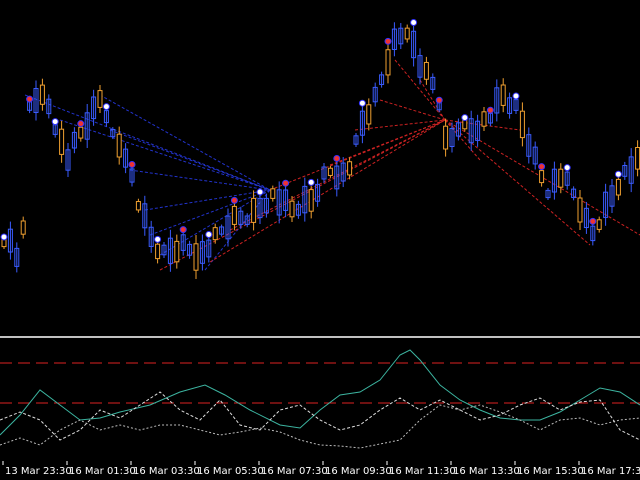  I want to click on time-label: 16 Mar 09:30, so click(358, 471).